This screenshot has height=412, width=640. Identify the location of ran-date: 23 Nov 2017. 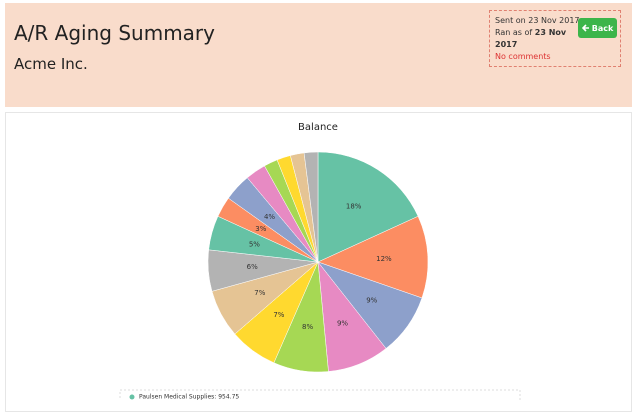
(531, 38).